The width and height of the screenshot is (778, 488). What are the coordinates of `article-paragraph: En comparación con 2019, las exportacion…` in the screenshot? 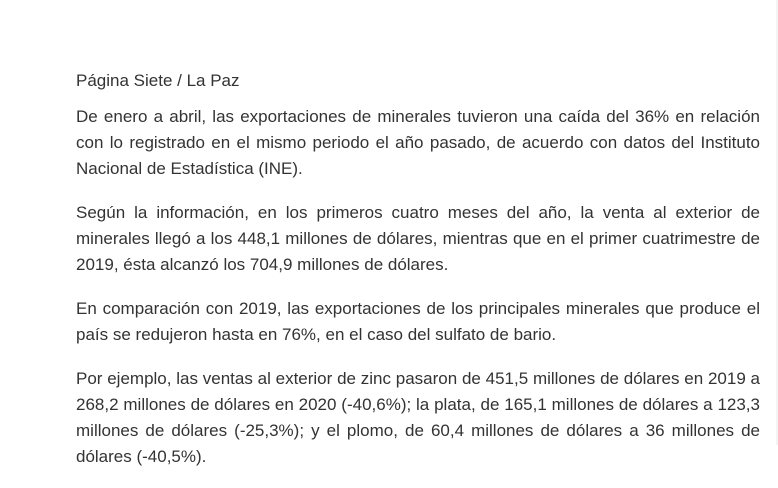 It's located at (418, 321).